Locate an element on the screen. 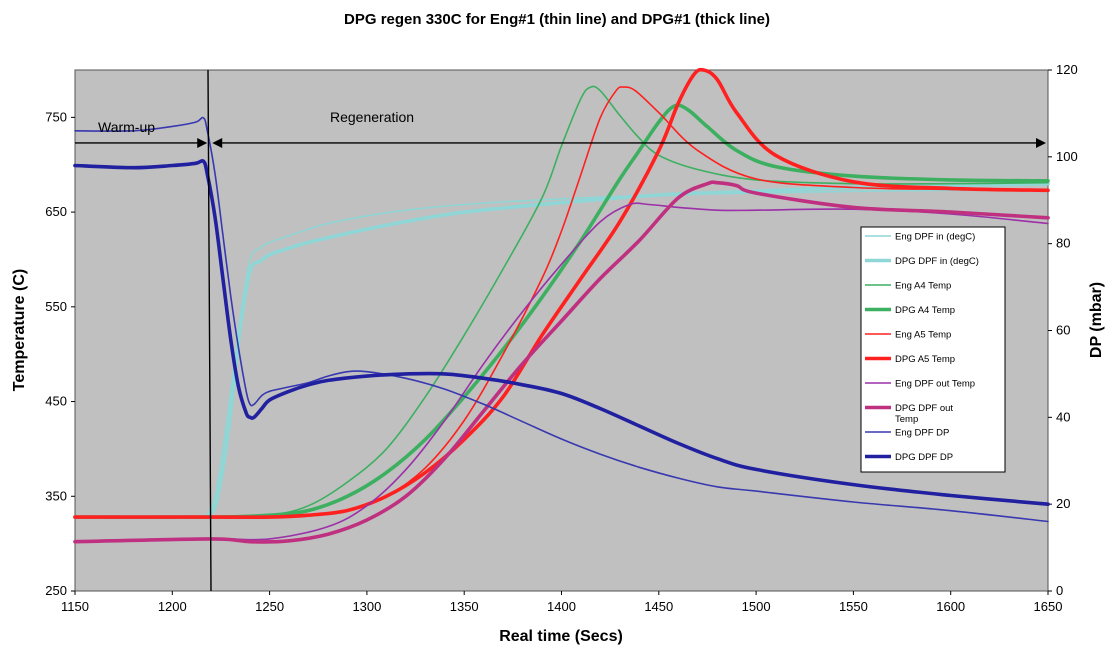 This screenshot has height=653, width=1115. legend-entry: Eng A4 Temp is located at coordinates (923, 286).